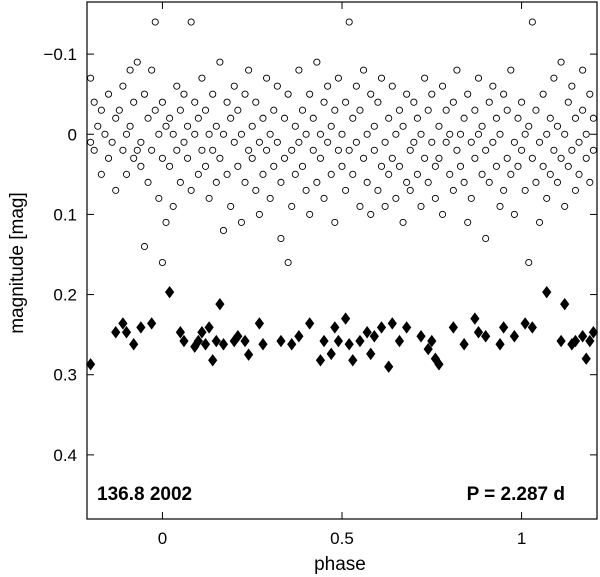  I want to click on x-axis-title: phase, so click(340, 564).